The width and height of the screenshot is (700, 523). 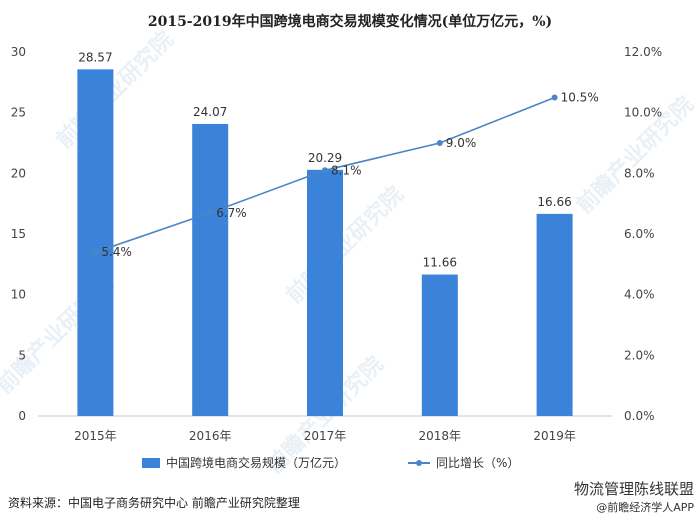 What do you see at coordinates (346, 170) in the screenshot?
I see `growth-value-label: 8.1%` at bounding box center [346, 170].